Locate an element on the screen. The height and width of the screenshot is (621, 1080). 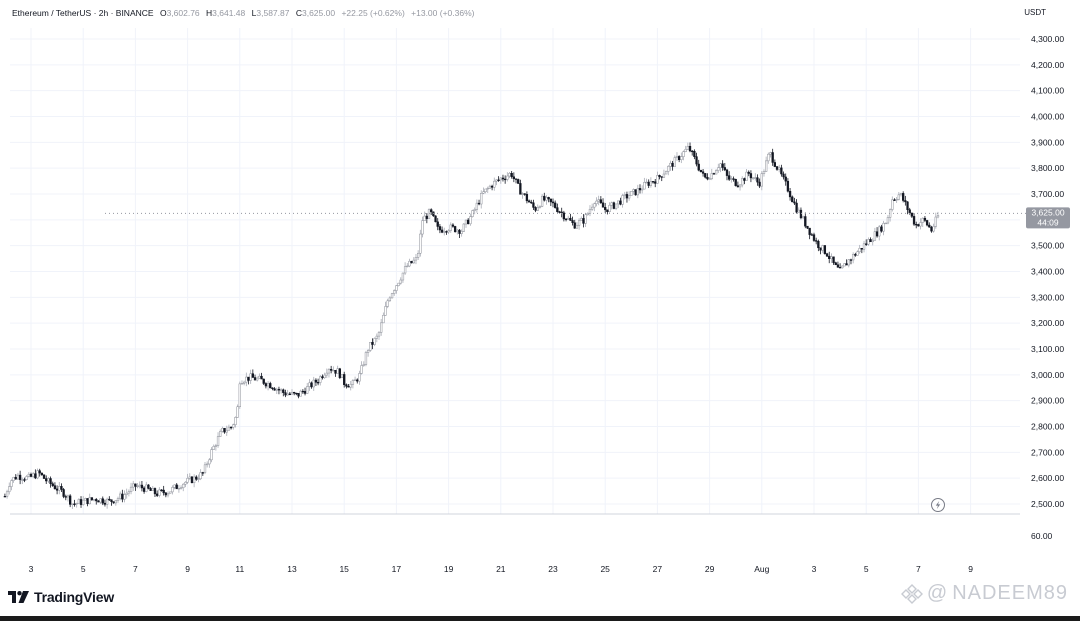
bottom-bar is located at coordinates (540, 618).